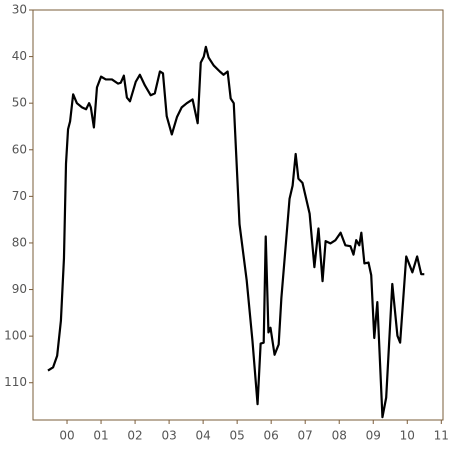  I want to click on y-tick-label: 80, so click(19, 242).